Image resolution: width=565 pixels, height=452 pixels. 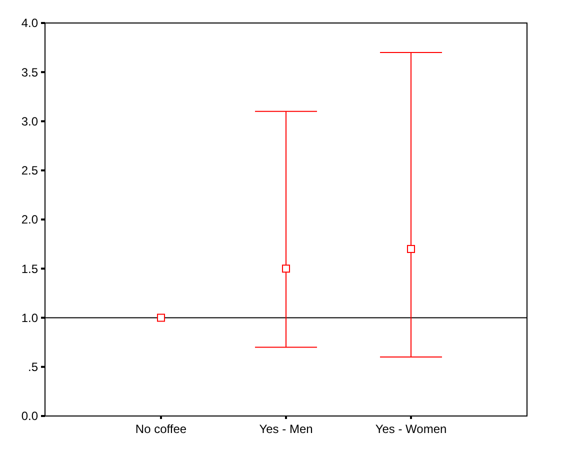 I want to click on x-tick-label: No coffee, so click(x=161, y=429).